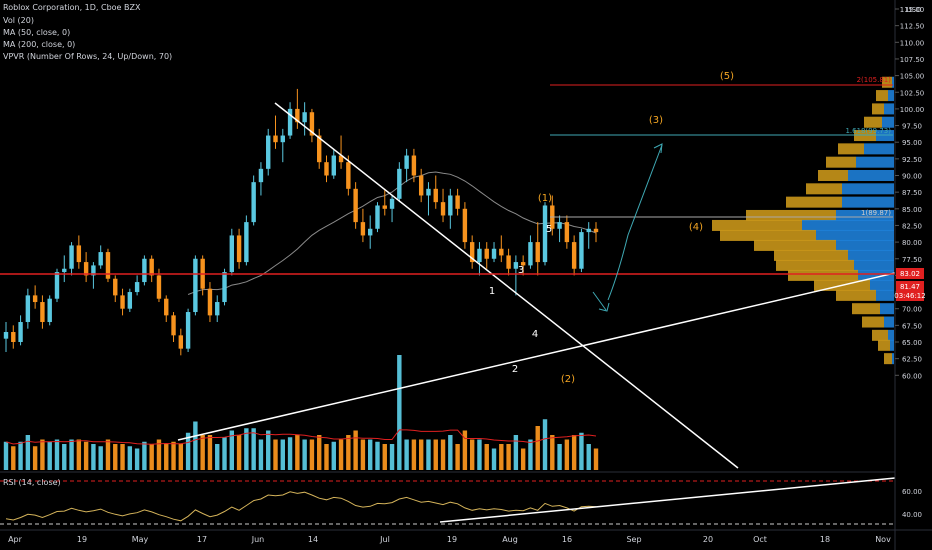 This screenshot has height=550, width=932. What do you see at coordinates (912, 515) in the screenshot?
I see `rsi-tick-label: 40.00` at bounding box center [912, 515].